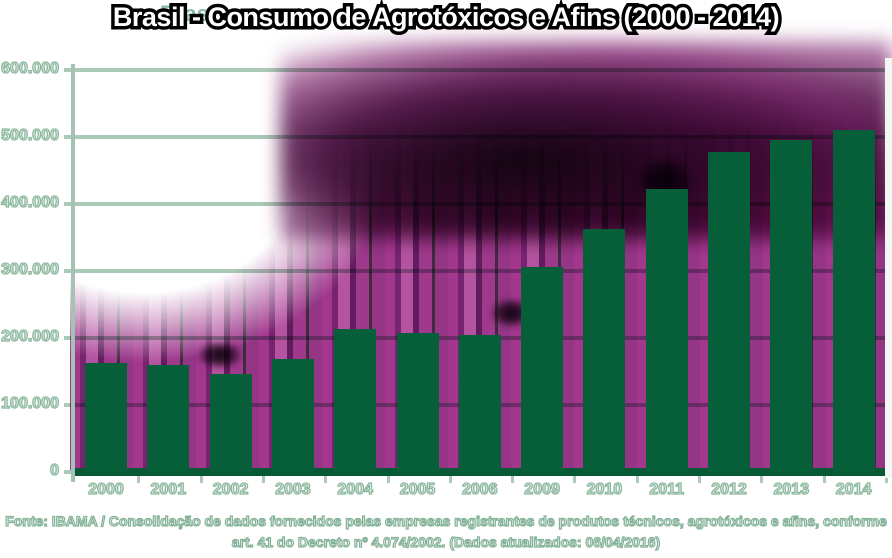  What do you see at coordinates (30, 135) in the screenshot?
I see `y-axis-label: 500.000` at bounding box center [30, 135].